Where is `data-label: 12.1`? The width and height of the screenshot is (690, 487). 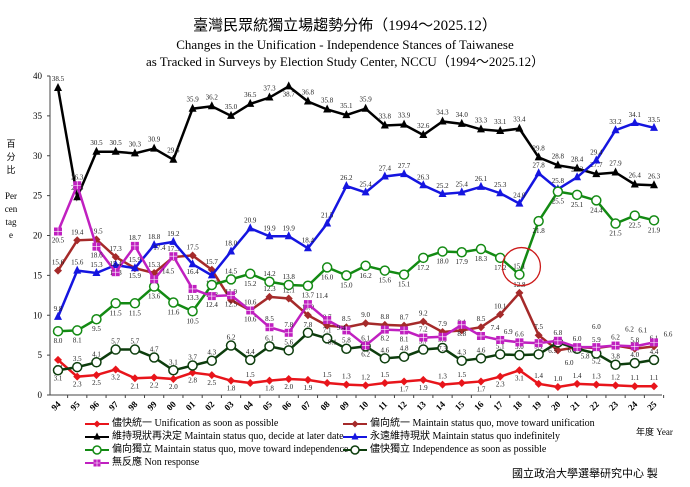 data-label: 12.1 is located at coordinates (289, 291).